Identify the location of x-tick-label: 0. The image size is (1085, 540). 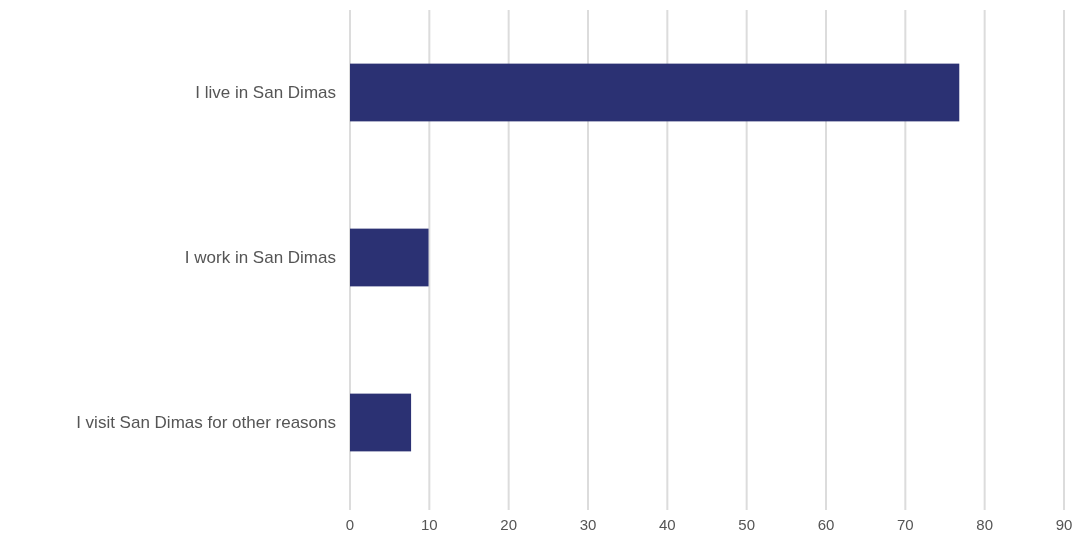
(350, 524).